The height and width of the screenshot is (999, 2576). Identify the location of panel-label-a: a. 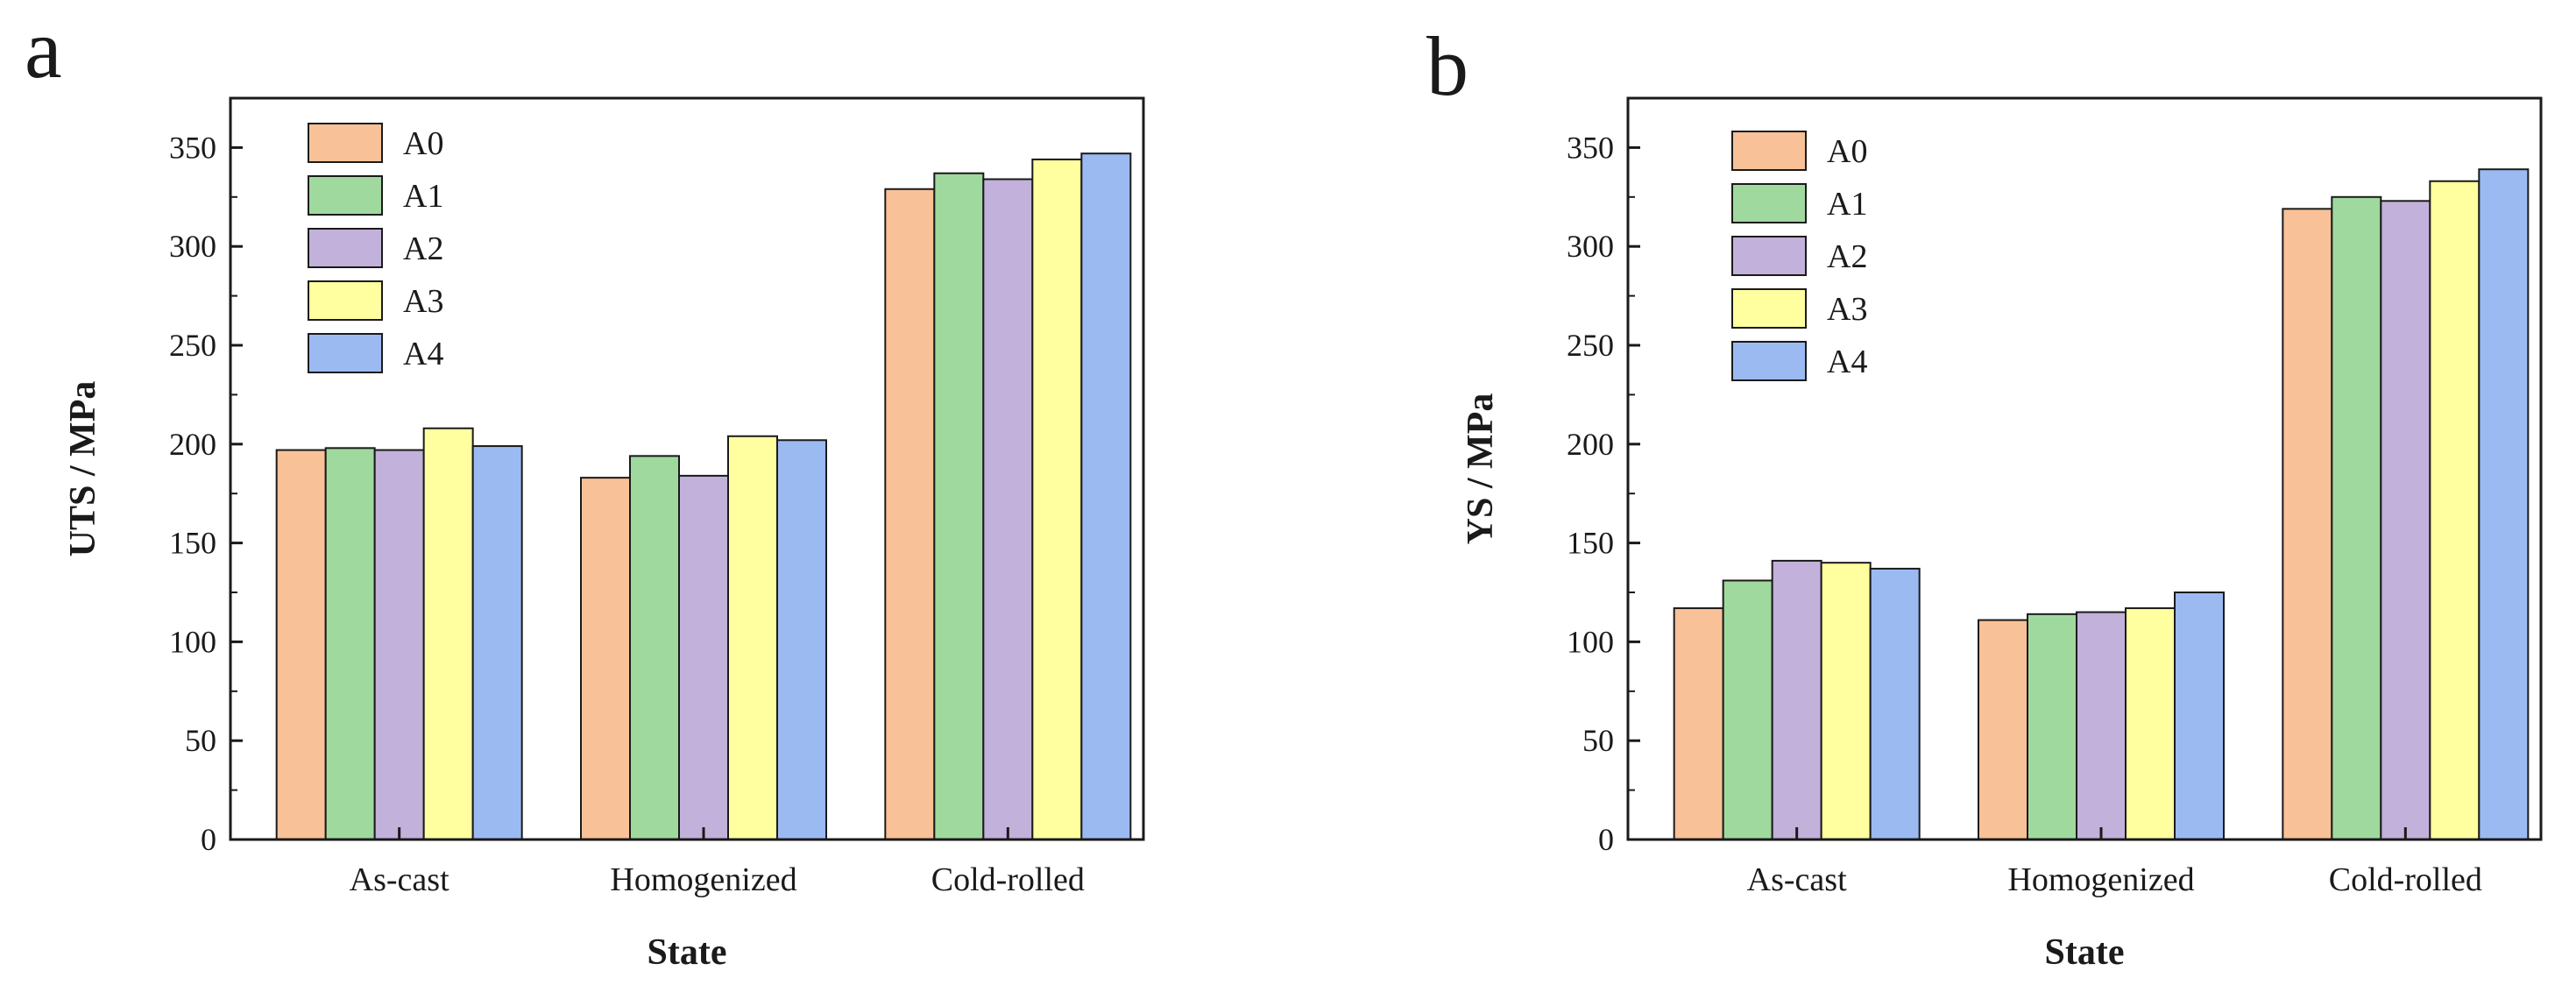
(43, 49).